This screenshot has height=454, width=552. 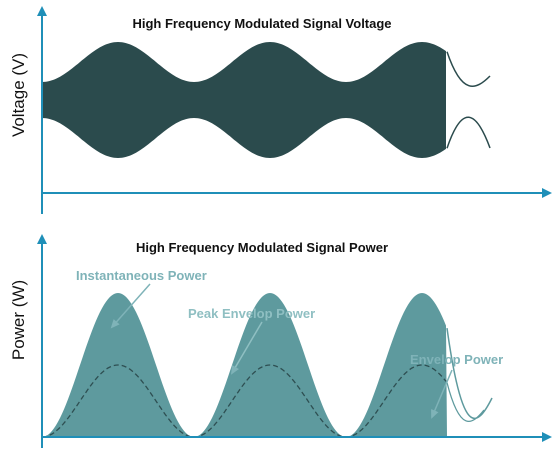 I want to click on power-title: High Frequency Modulated Signal Power, so click(x=262, y=247).